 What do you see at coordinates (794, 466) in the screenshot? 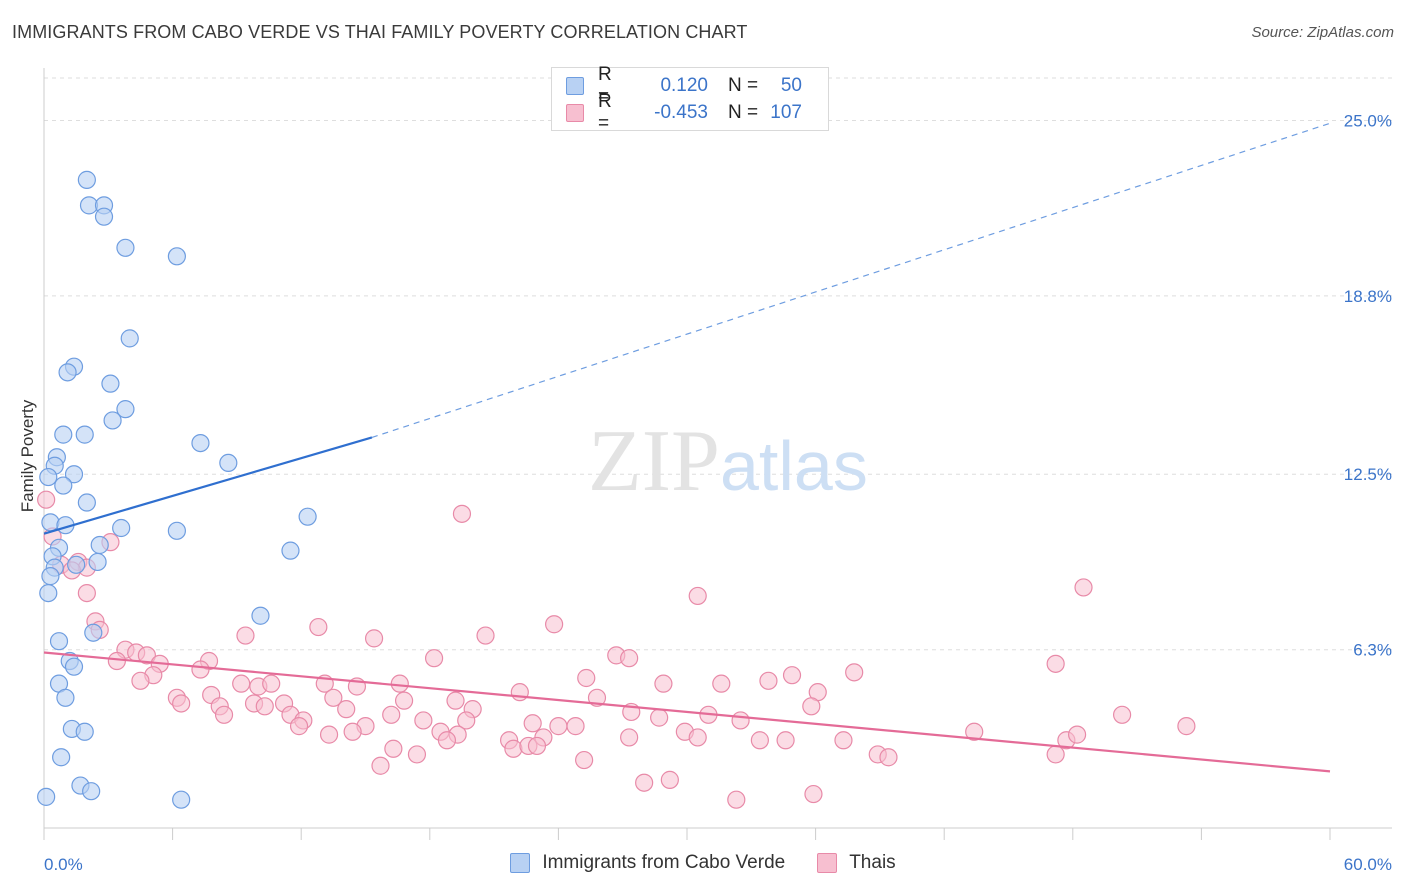
I see `watermark-atlas: atlas` at bounding box center [794, 466].